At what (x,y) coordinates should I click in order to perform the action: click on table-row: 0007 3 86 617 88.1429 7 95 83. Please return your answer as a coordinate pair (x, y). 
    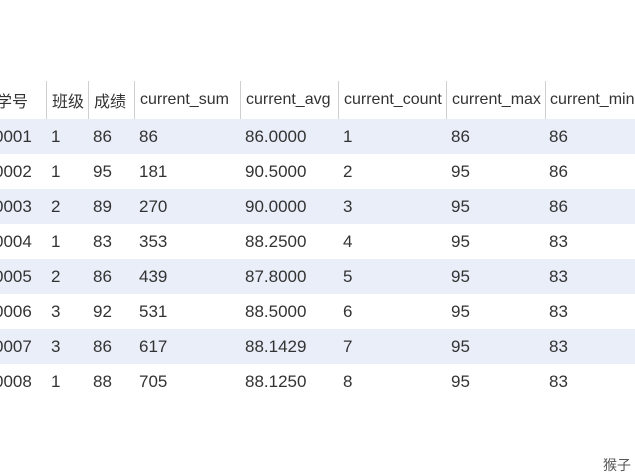
    Looking at the image, I should click on (317, 346).